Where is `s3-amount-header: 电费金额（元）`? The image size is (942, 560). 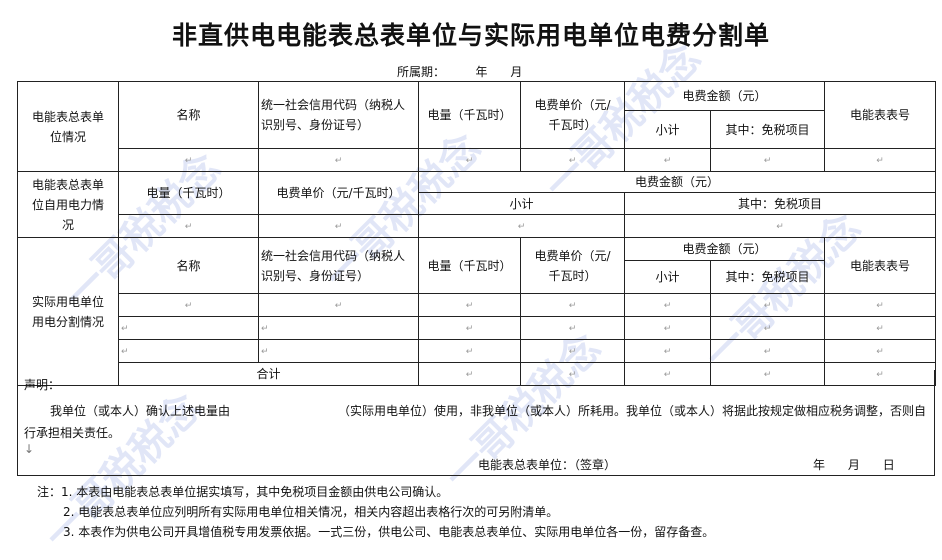 s3-amount-header: 电费金额（元） is located at coordinates (724, 249).